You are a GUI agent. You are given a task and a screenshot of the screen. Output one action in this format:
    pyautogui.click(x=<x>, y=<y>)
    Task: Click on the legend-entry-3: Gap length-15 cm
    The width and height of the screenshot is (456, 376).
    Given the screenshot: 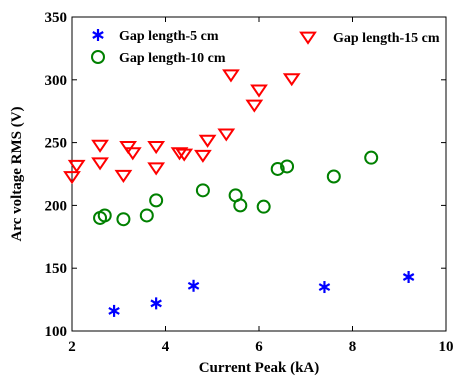 What is the action you would take?
    pyautogui.click(x=369, y=38)
    